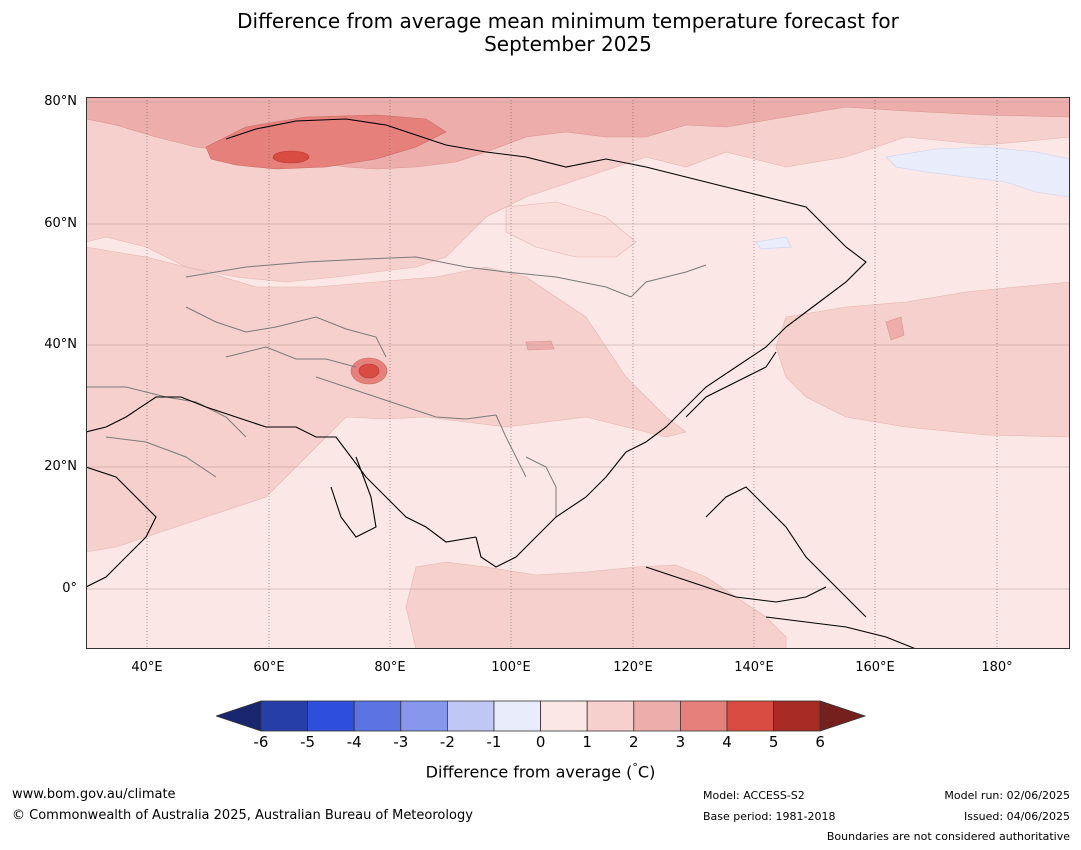 The width and height of the screenshot is (1081, 850). What do you see at coordinates (147, 667) in the screenshot?
I see `lon-label-40e: 40°E` at bounding box center [147, 667].